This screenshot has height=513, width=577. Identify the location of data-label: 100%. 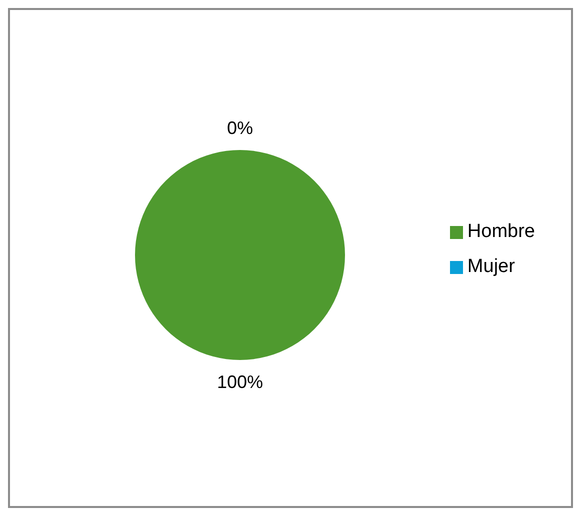
(240, 382).